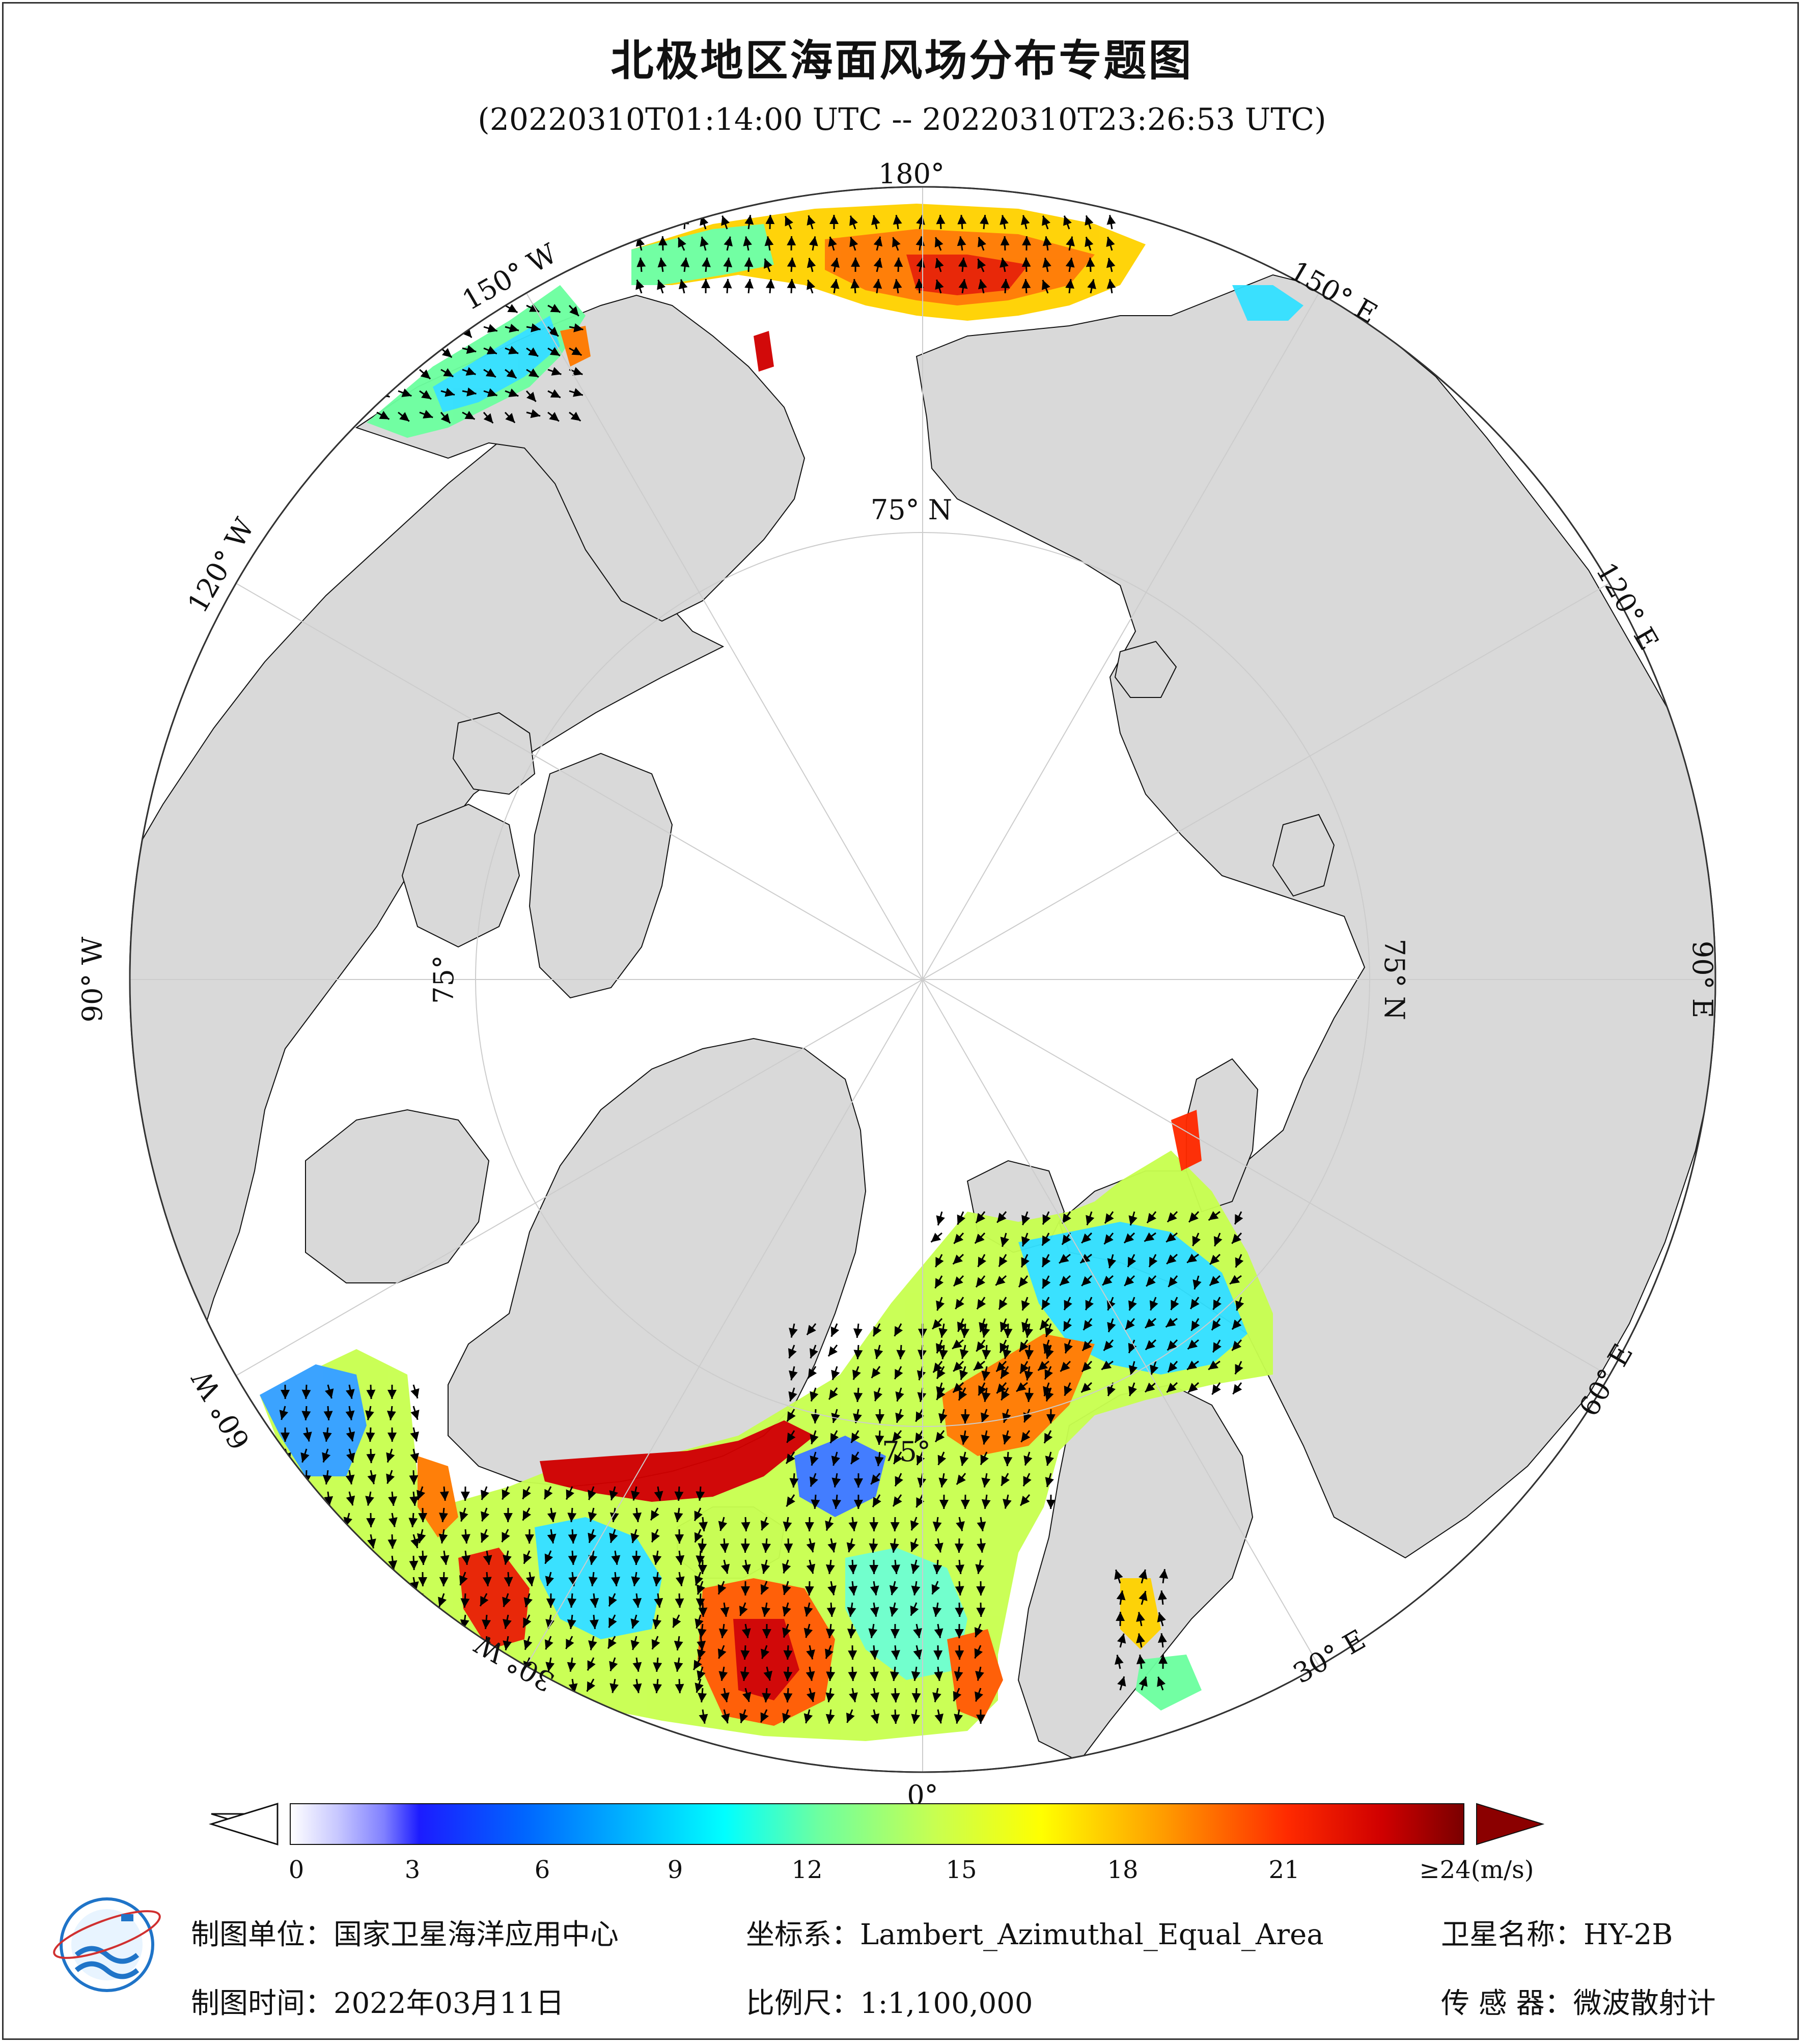  What do you see at coordinates (1394, 979) in the screenshot?
I see `label-lat-75n-right: 75° N` at bounding box center [1394, 979].